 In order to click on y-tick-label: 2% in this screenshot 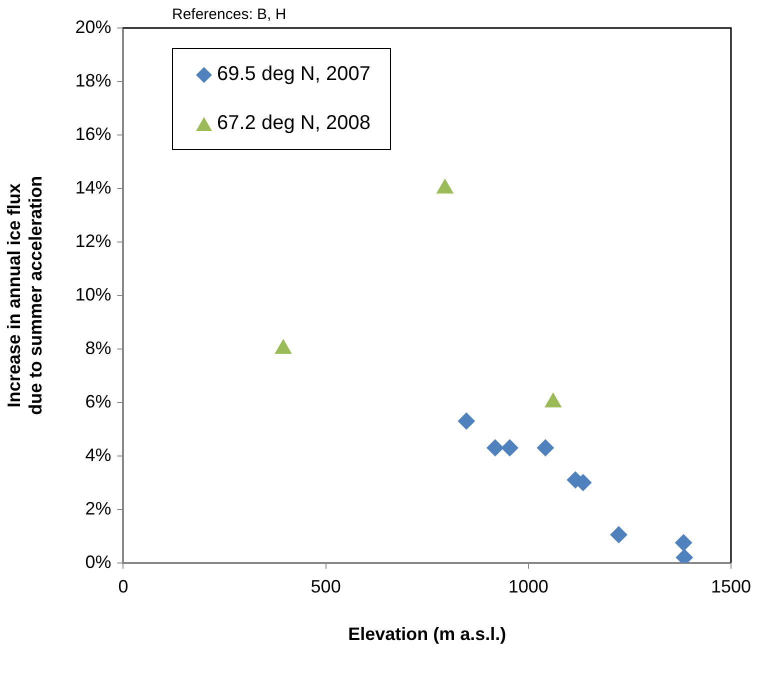, I will do `click(98, 508)`.